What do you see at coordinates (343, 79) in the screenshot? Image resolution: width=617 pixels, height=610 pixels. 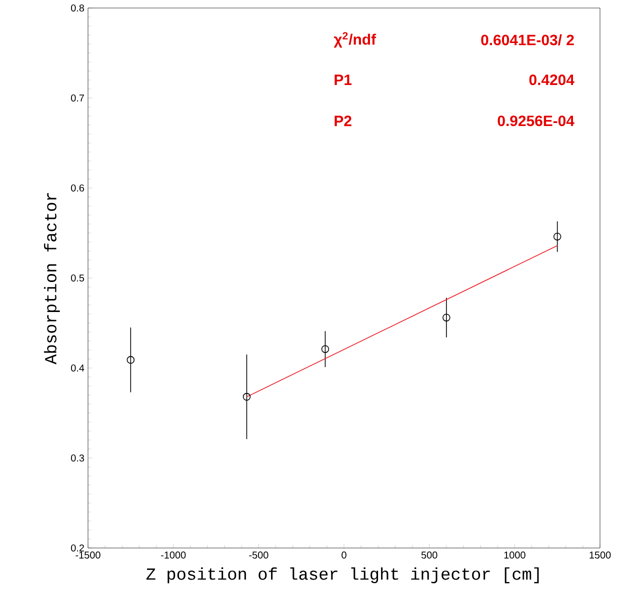 I see `annotation: P1` at bounding box center [343, 79].